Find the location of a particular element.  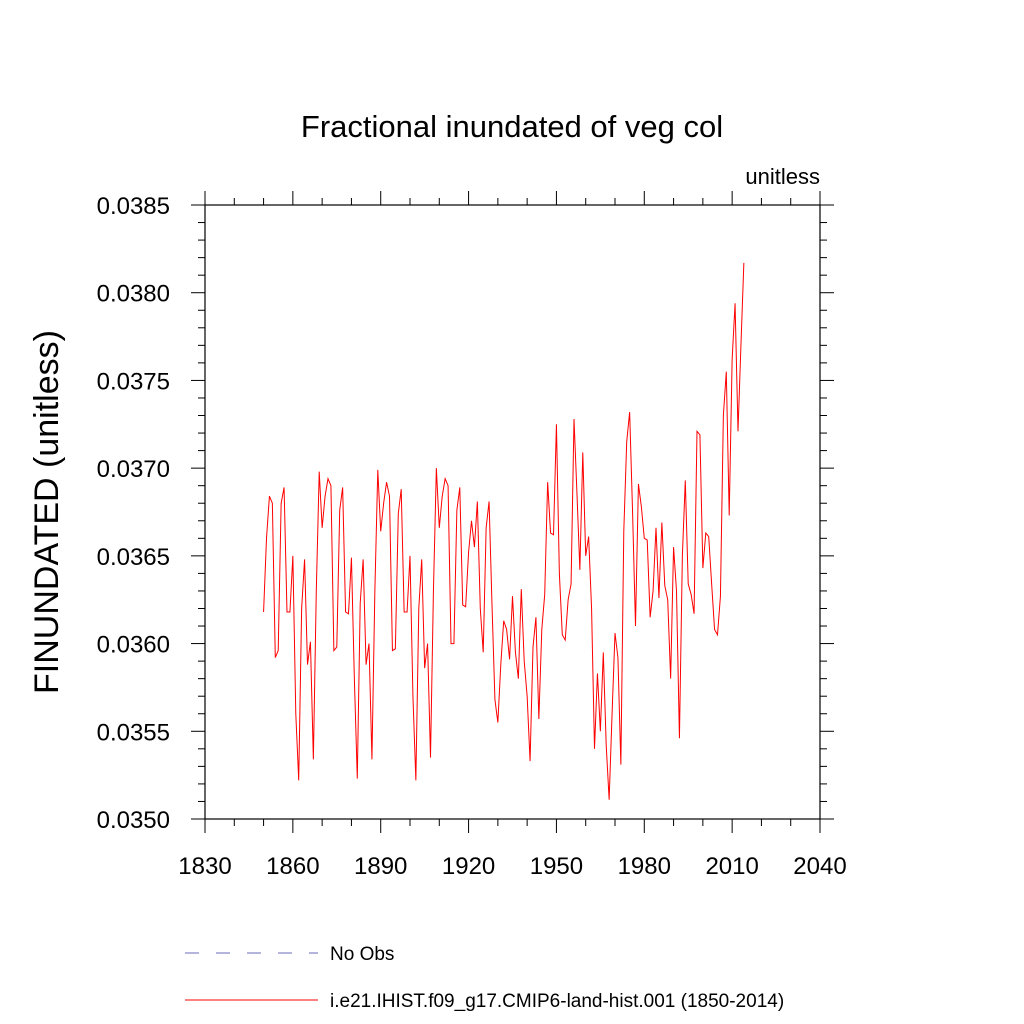

y-tick-label: 0.0375 is located at coordinates (133, 381).